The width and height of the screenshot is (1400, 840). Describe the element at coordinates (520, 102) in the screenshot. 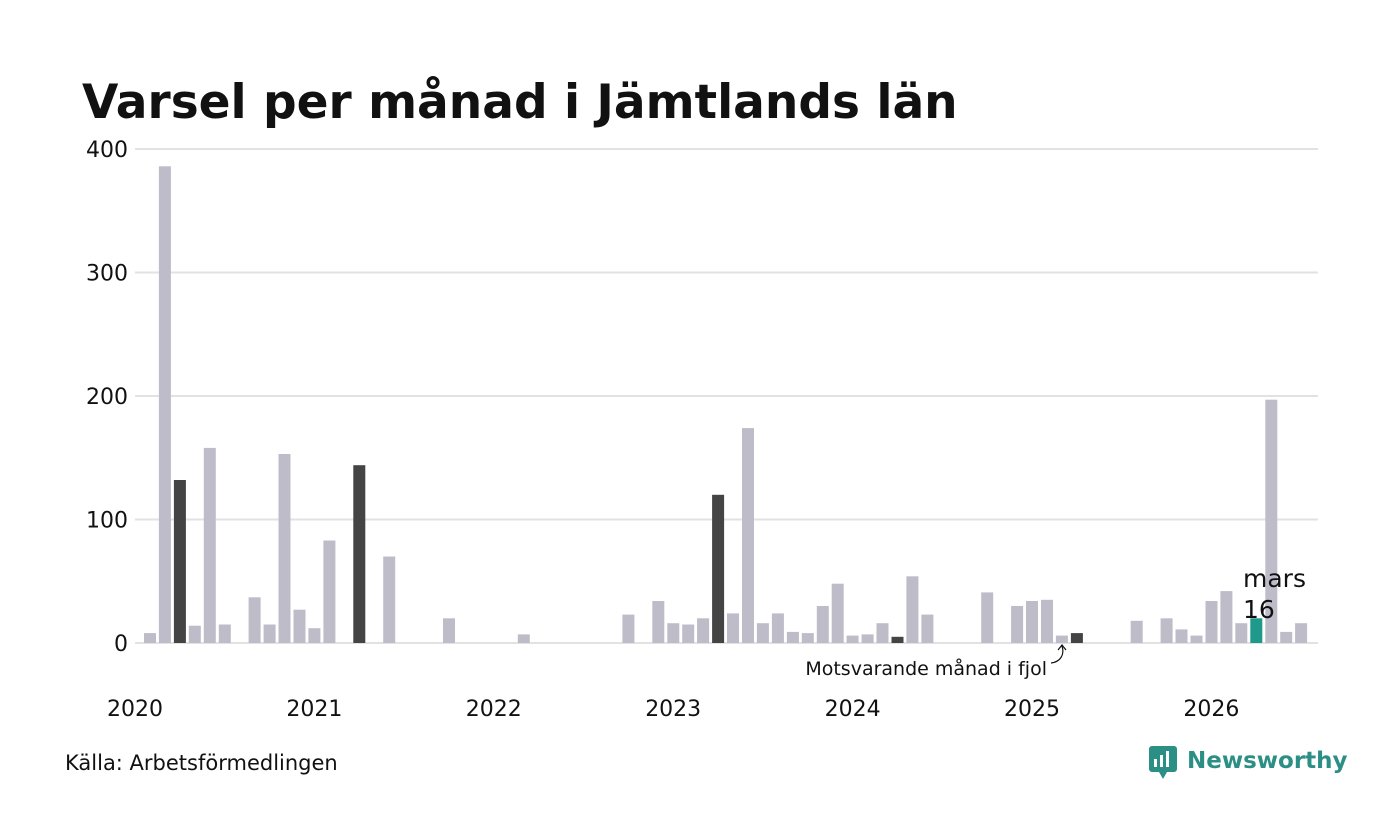

I see `chart-title: Varsel per månad i Jämtlands län` at that location.